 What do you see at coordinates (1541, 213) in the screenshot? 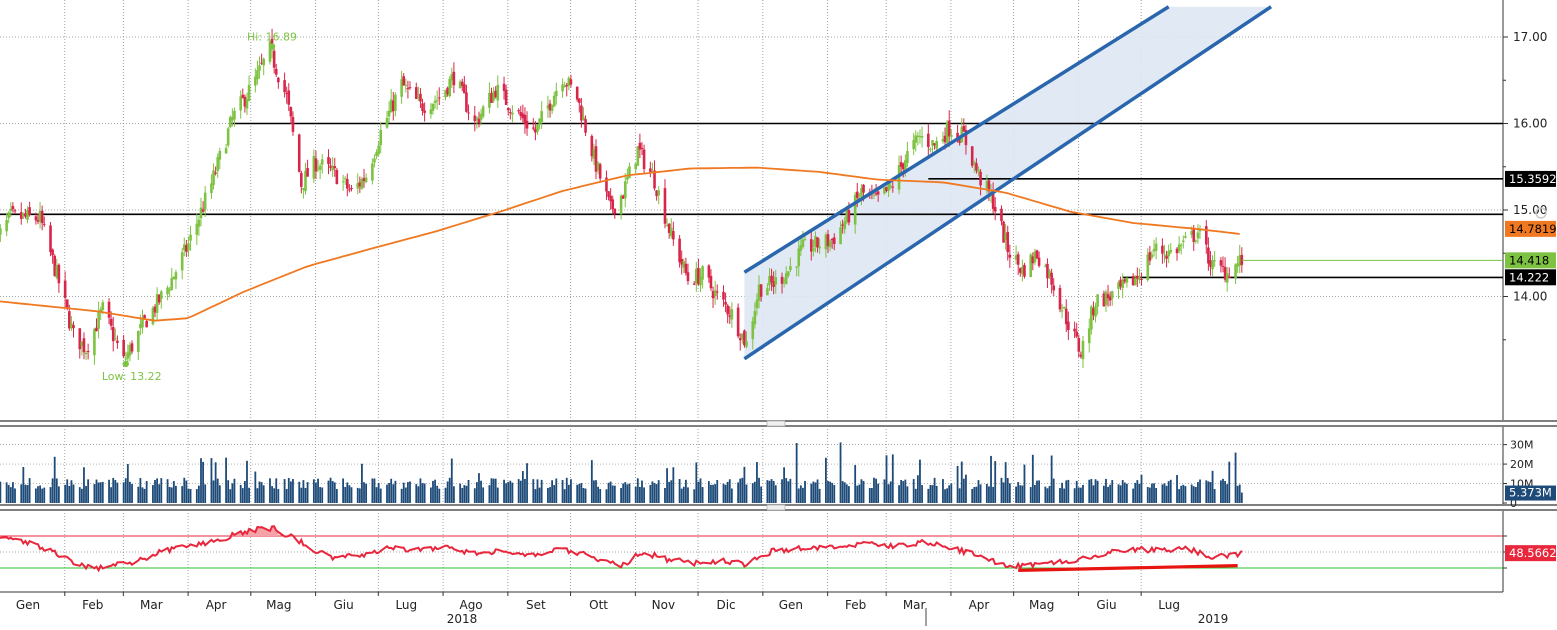
I see `zoom-handle-icon` at bounding box center [1541, 213].